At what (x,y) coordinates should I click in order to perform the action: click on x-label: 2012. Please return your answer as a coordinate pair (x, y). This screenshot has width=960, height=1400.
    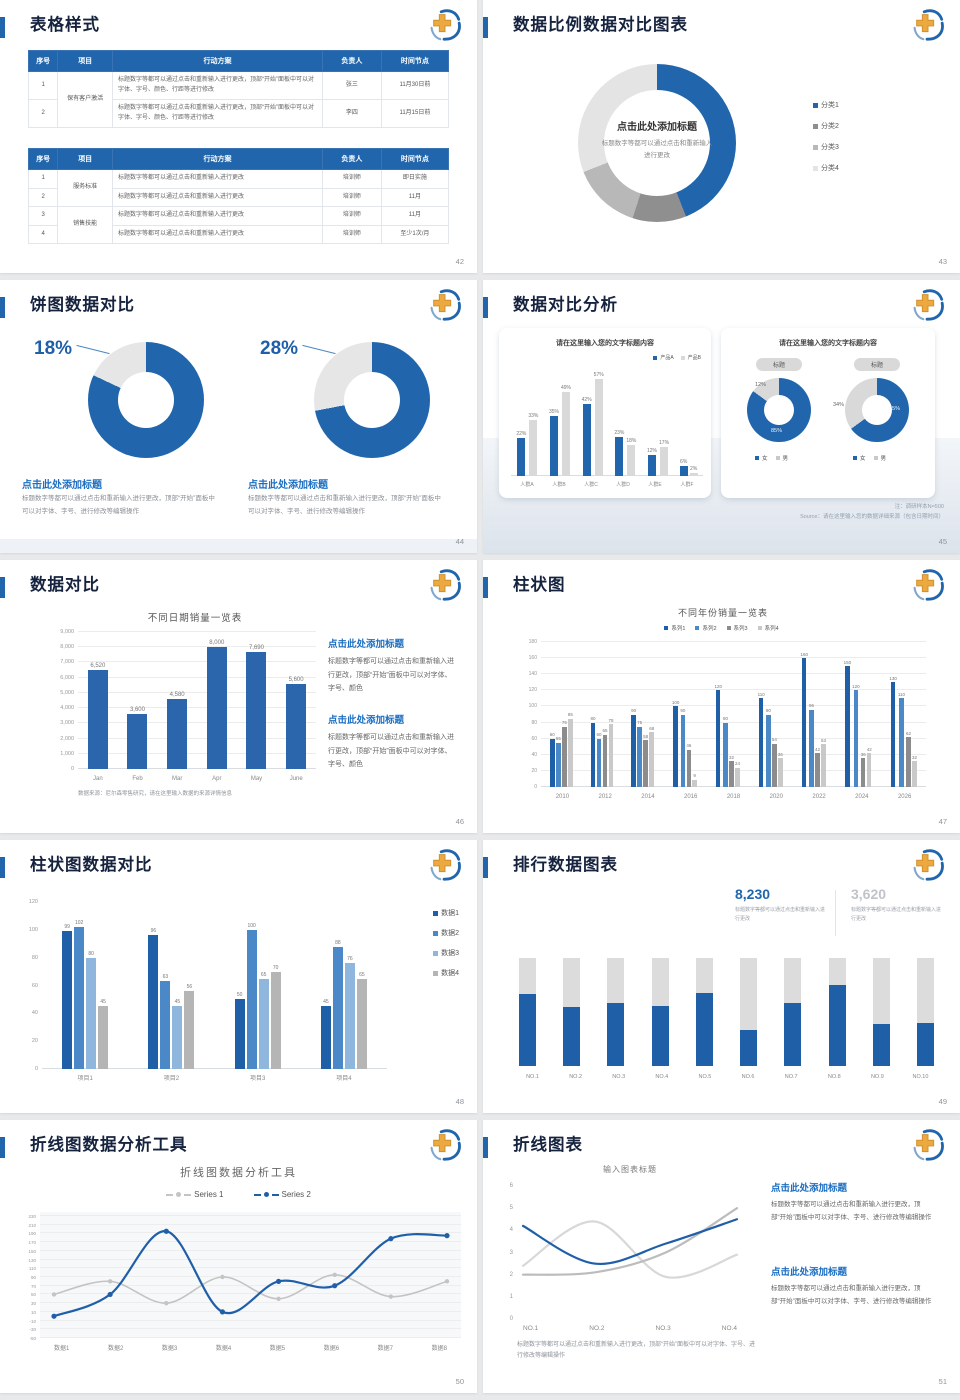
    Looking at the image, I should click on (605, 797).